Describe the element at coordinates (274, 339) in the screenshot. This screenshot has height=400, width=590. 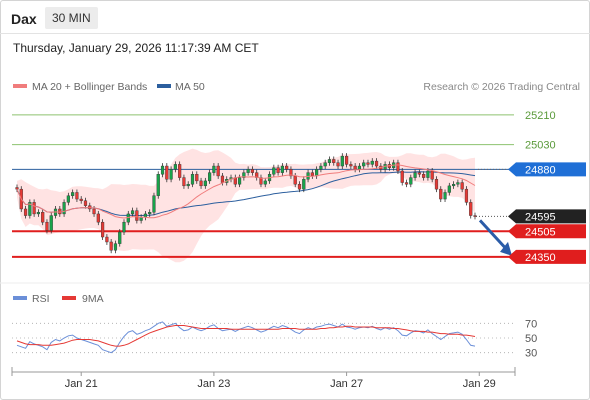
I see `rsi-group: 70 50 30` at that location.